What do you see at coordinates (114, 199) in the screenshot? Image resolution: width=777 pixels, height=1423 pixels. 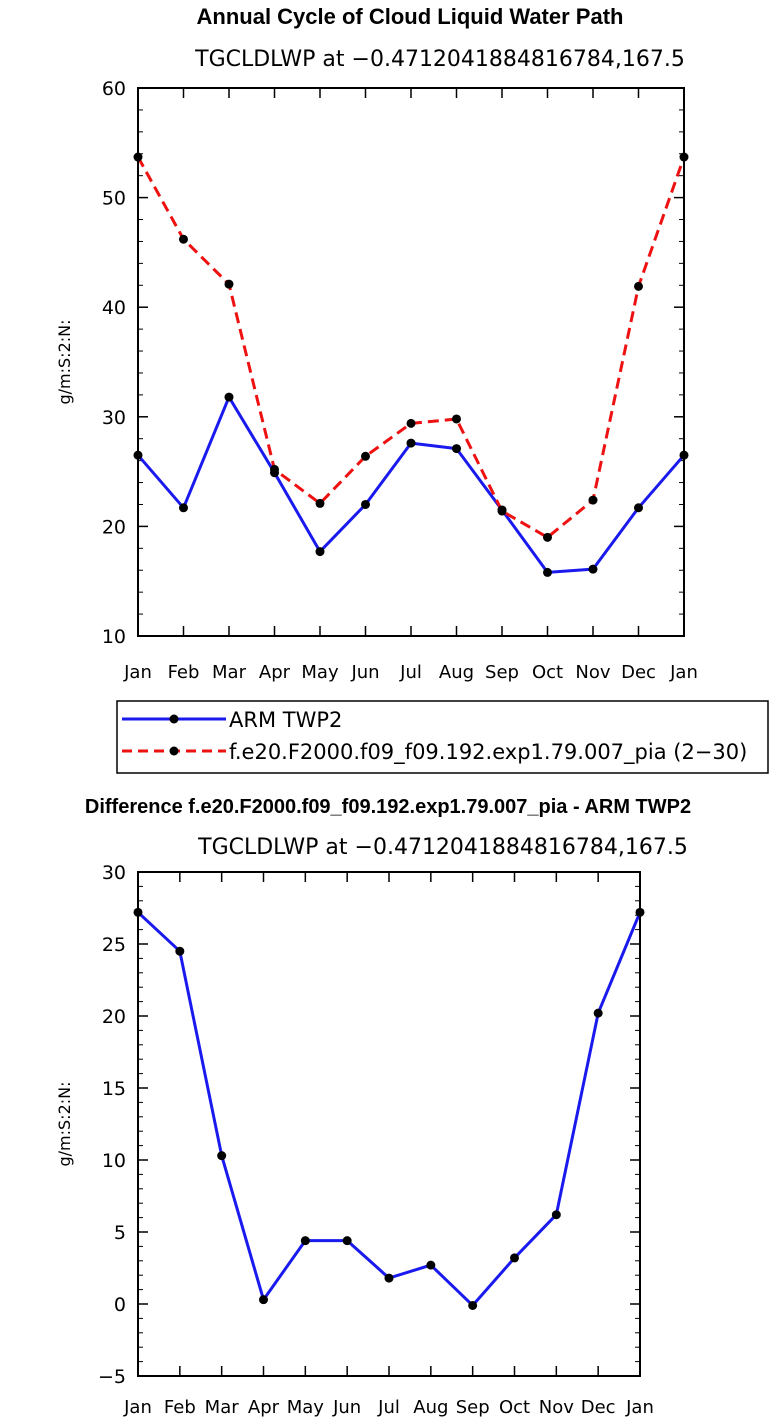 I see `y-tick-label: 50` at bounding box center [114, 199].